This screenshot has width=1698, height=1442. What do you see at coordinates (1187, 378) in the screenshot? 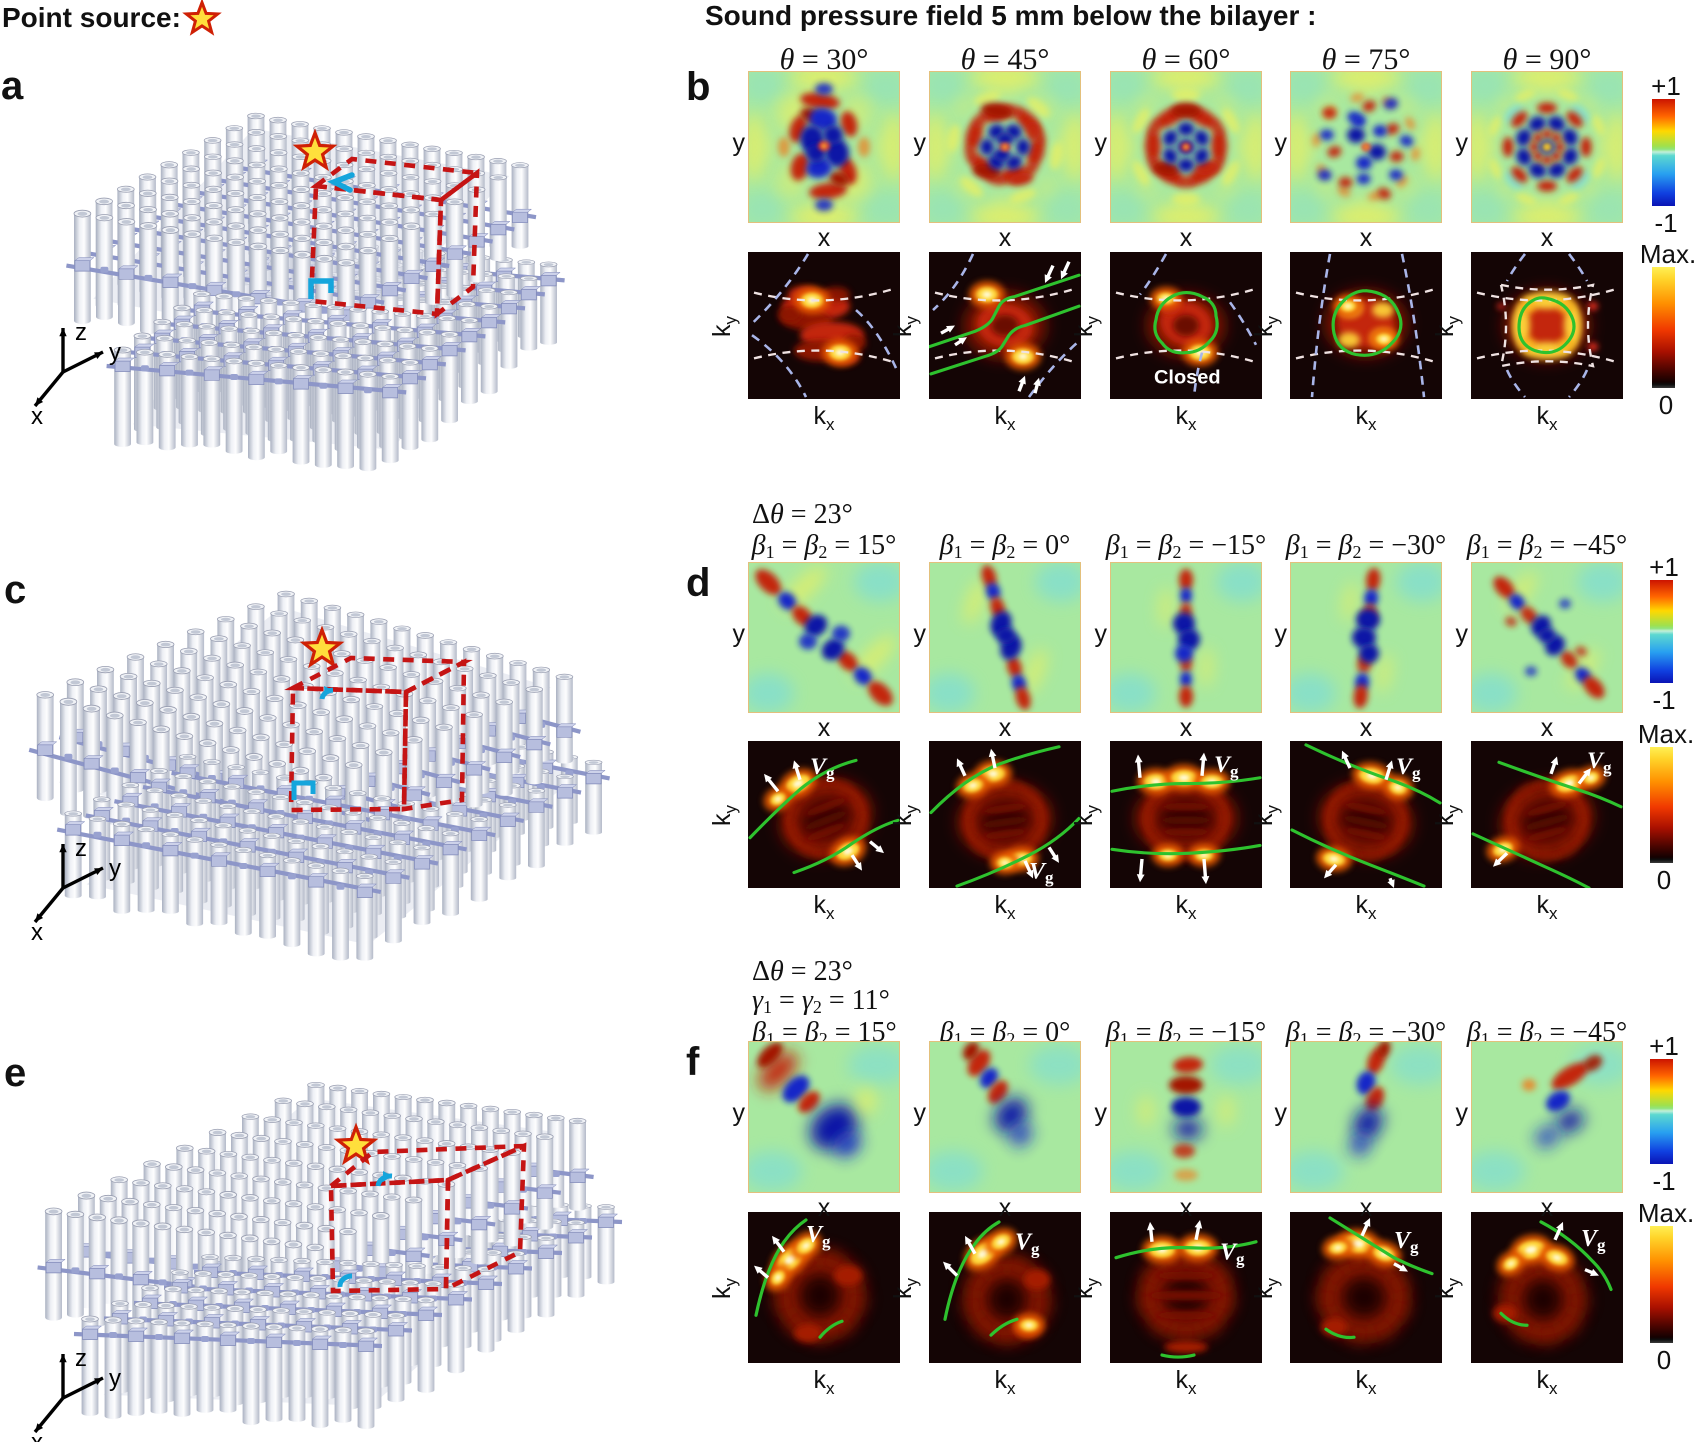
I see `svg-text: Closed` at bounding box center [1187, 378].